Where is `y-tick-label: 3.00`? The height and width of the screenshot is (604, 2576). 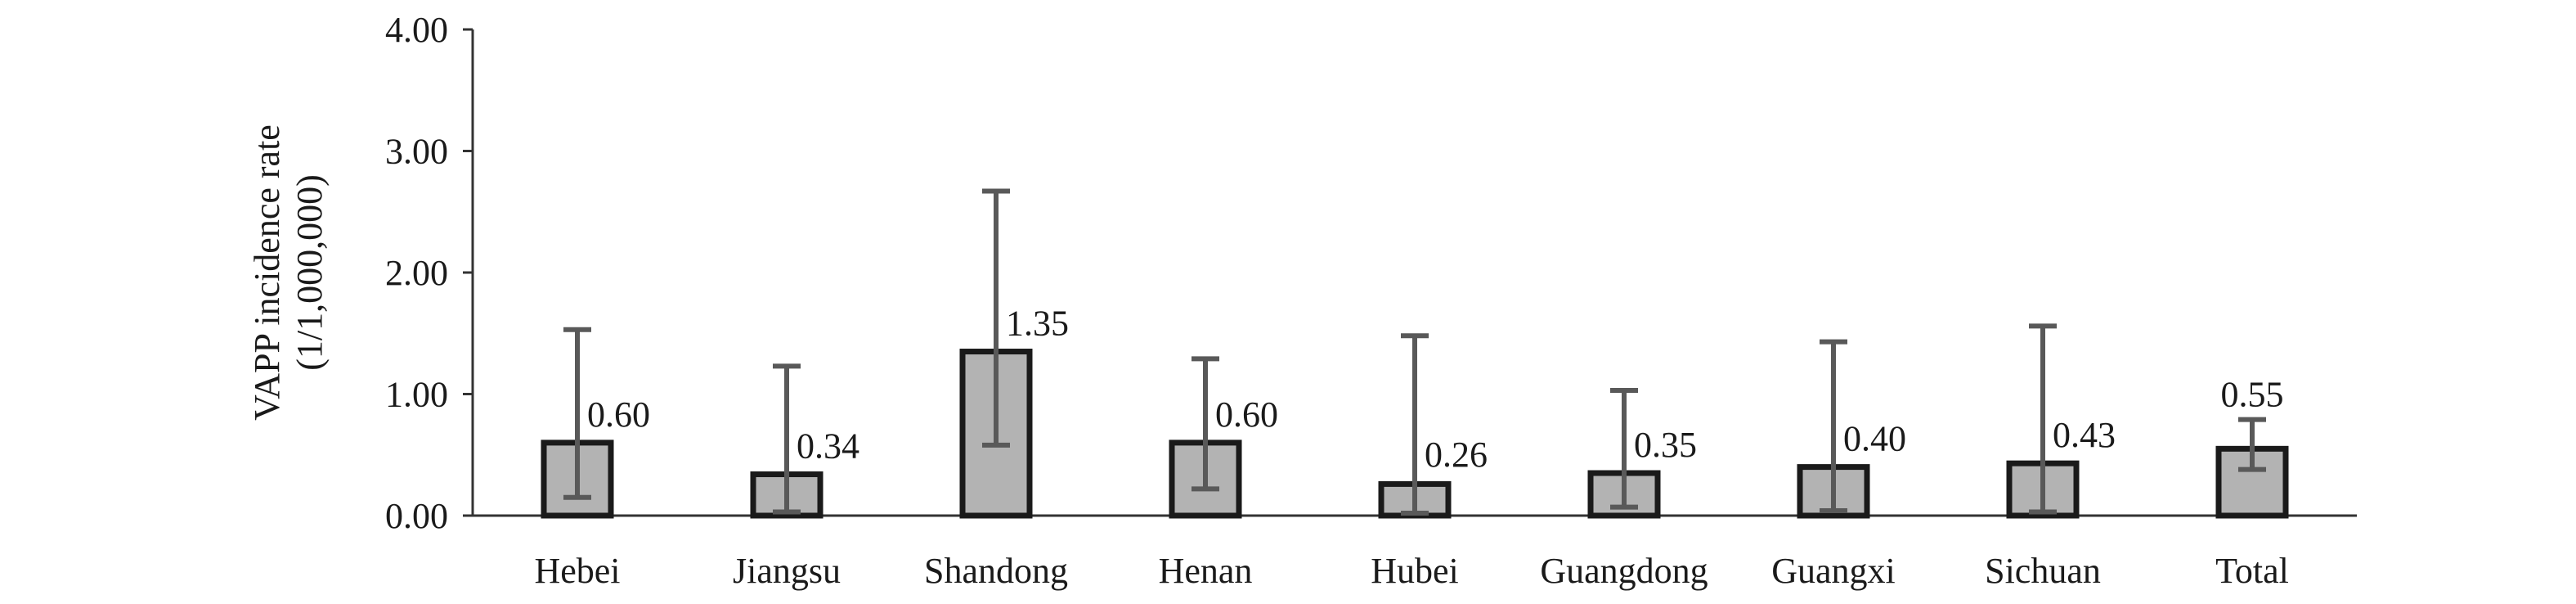 y-tick-label: 3.00 is located at coordinates (417, 152).